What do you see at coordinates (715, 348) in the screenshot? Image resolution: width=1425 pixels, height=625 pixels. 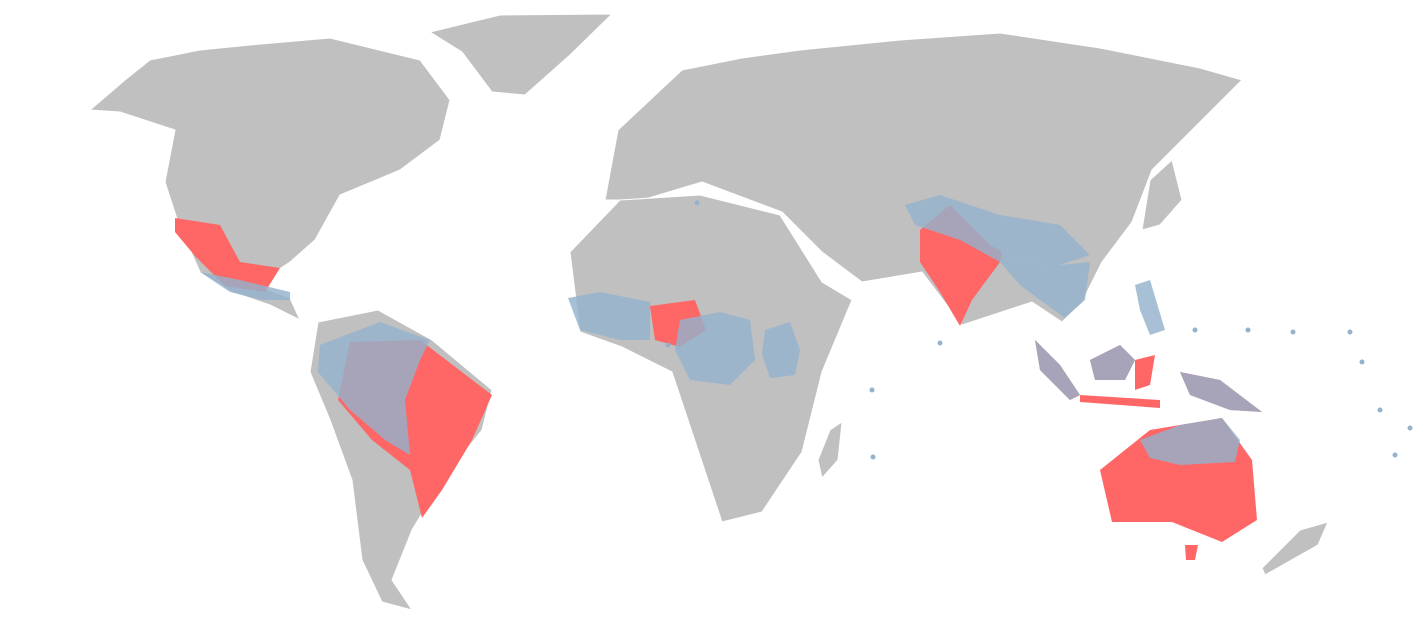 I see `overlay-central-africa` at bounding box center [715, 348].